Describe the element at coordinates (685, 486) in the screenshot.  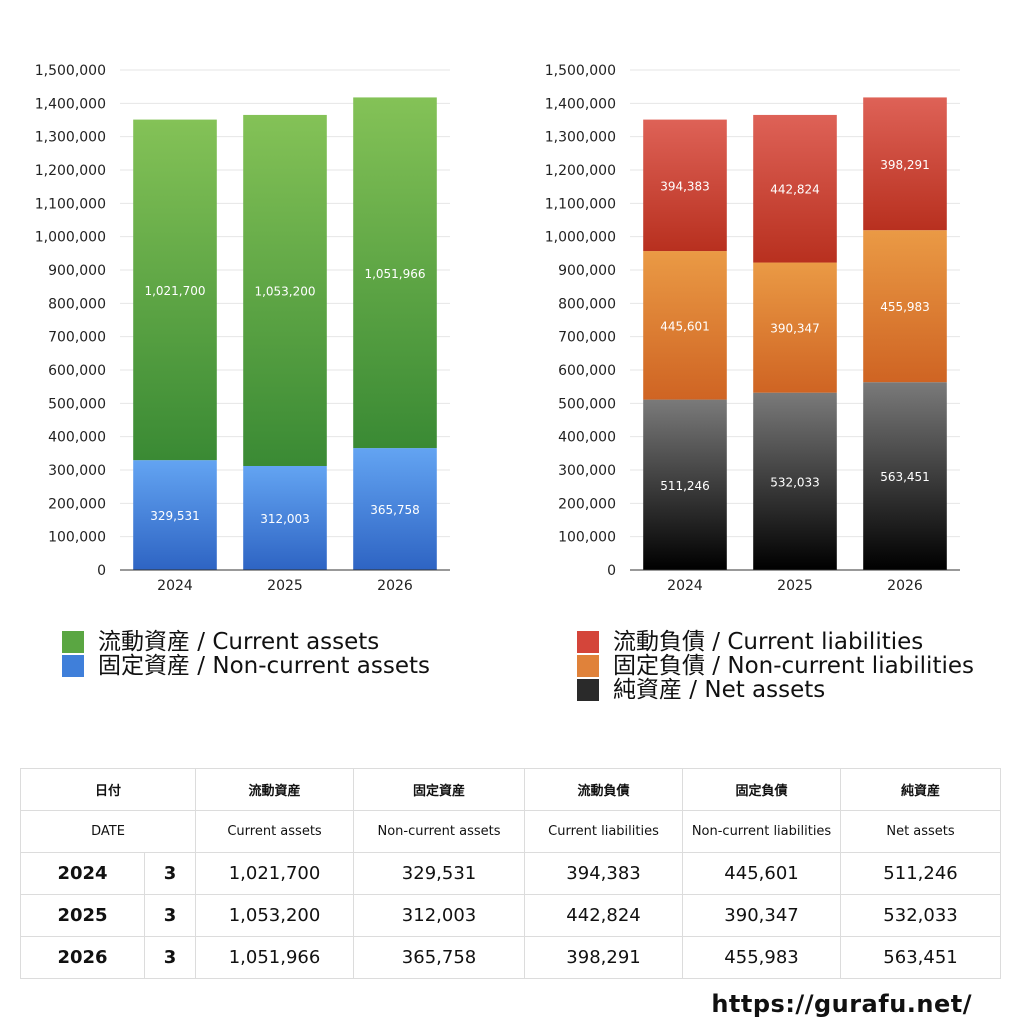
I see `data-label: 511,246` at that location.